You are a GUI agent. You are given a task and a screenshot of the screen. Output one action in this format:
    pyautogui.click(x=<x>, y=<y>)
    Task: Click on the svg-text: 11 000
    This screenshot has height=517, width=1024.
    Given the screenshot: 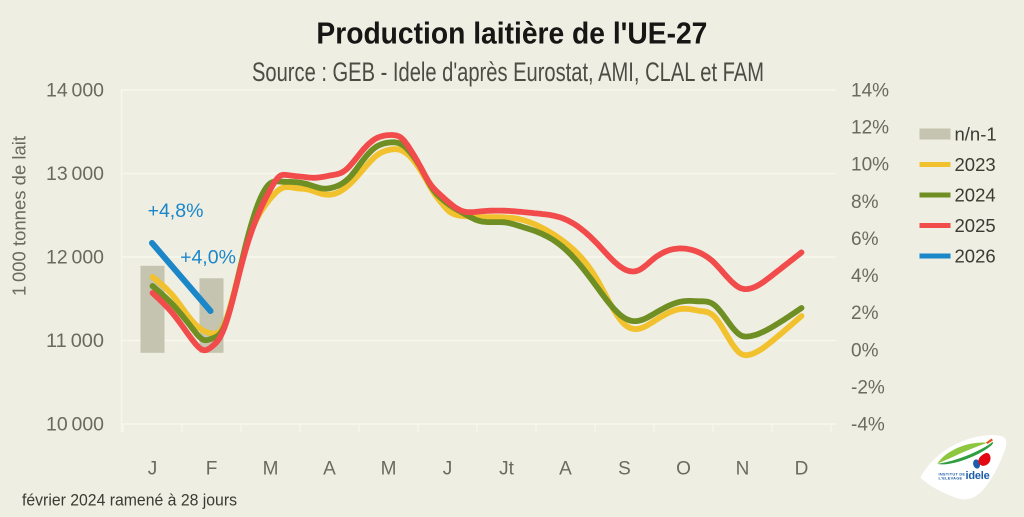 What is the action you would take?
    pyautogui.click(x=75, y=341)
    